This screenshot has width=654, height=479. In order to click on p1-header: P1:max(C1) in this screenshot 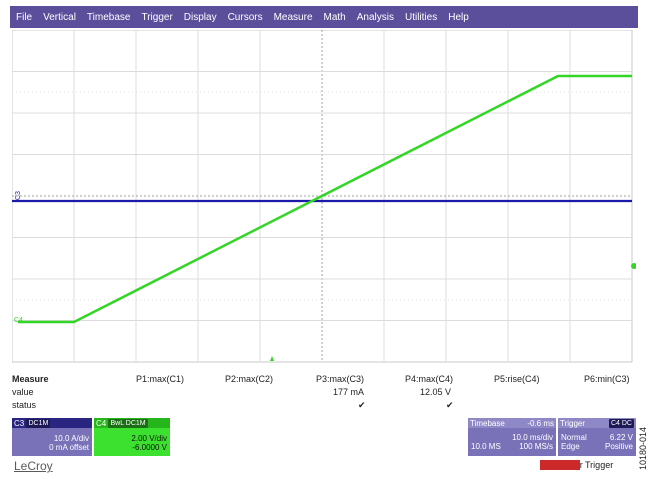, I will do `click(160, 379)`.